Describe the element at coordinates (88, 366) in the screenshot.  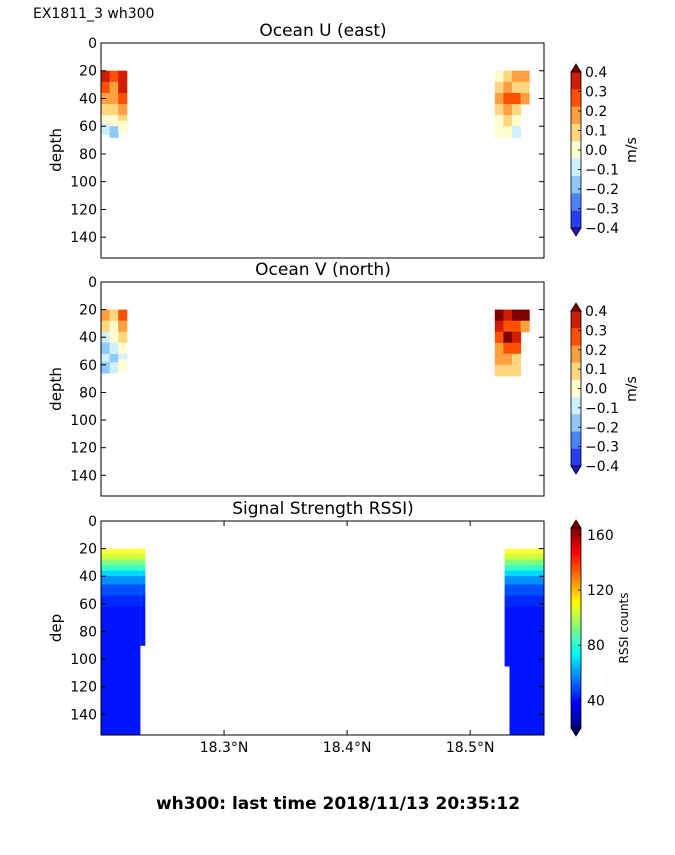
I see `y-tick-label: 60` at that location.